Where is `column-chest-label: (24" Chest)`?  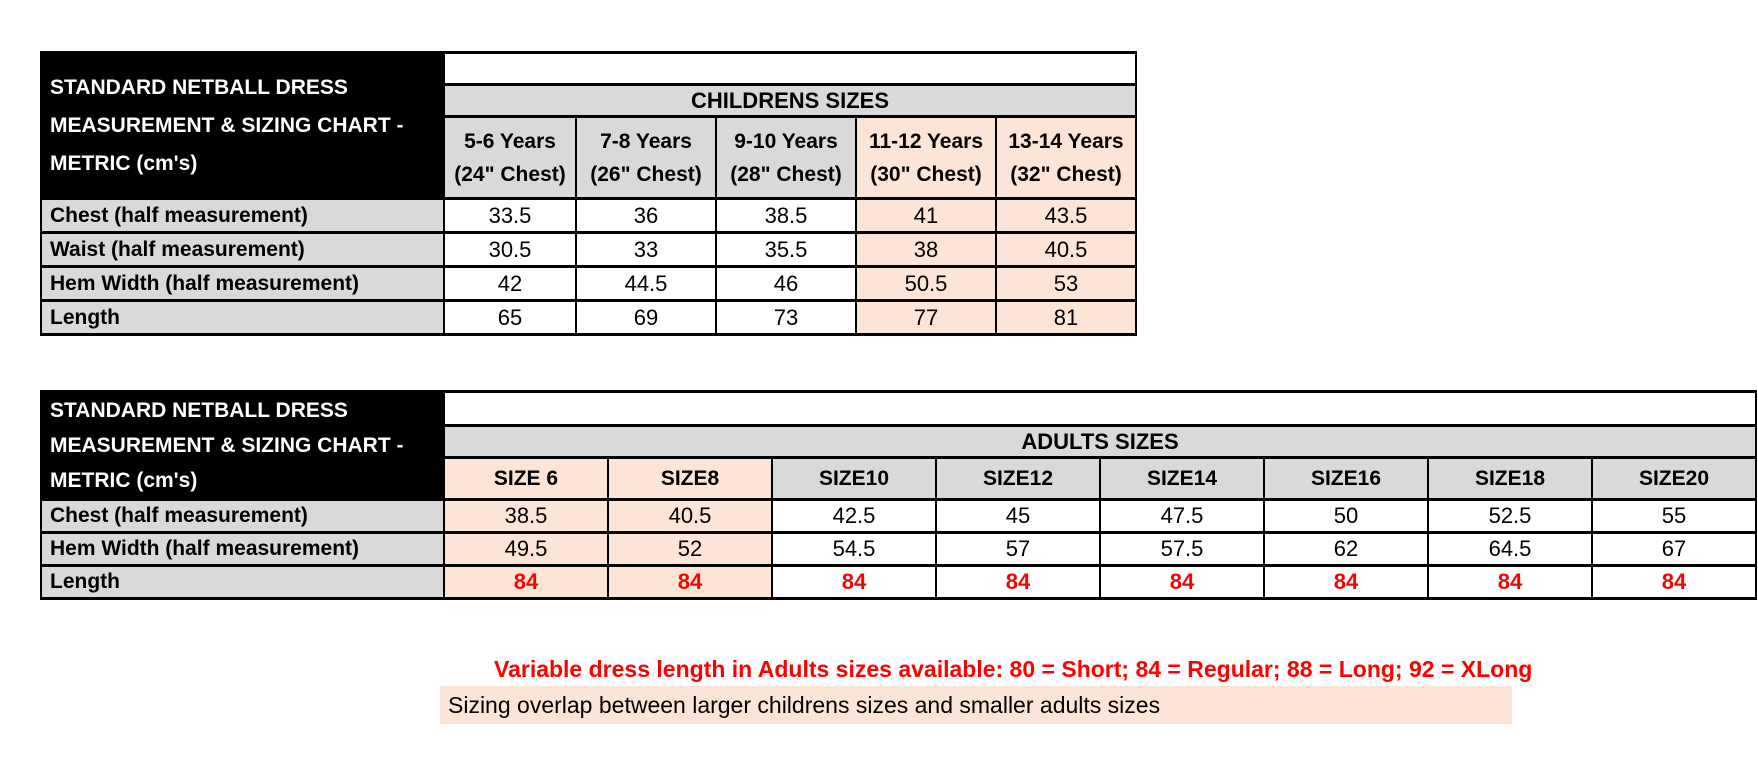 column-chest-label: (24" Chest) is located at coordinates (510, 174).